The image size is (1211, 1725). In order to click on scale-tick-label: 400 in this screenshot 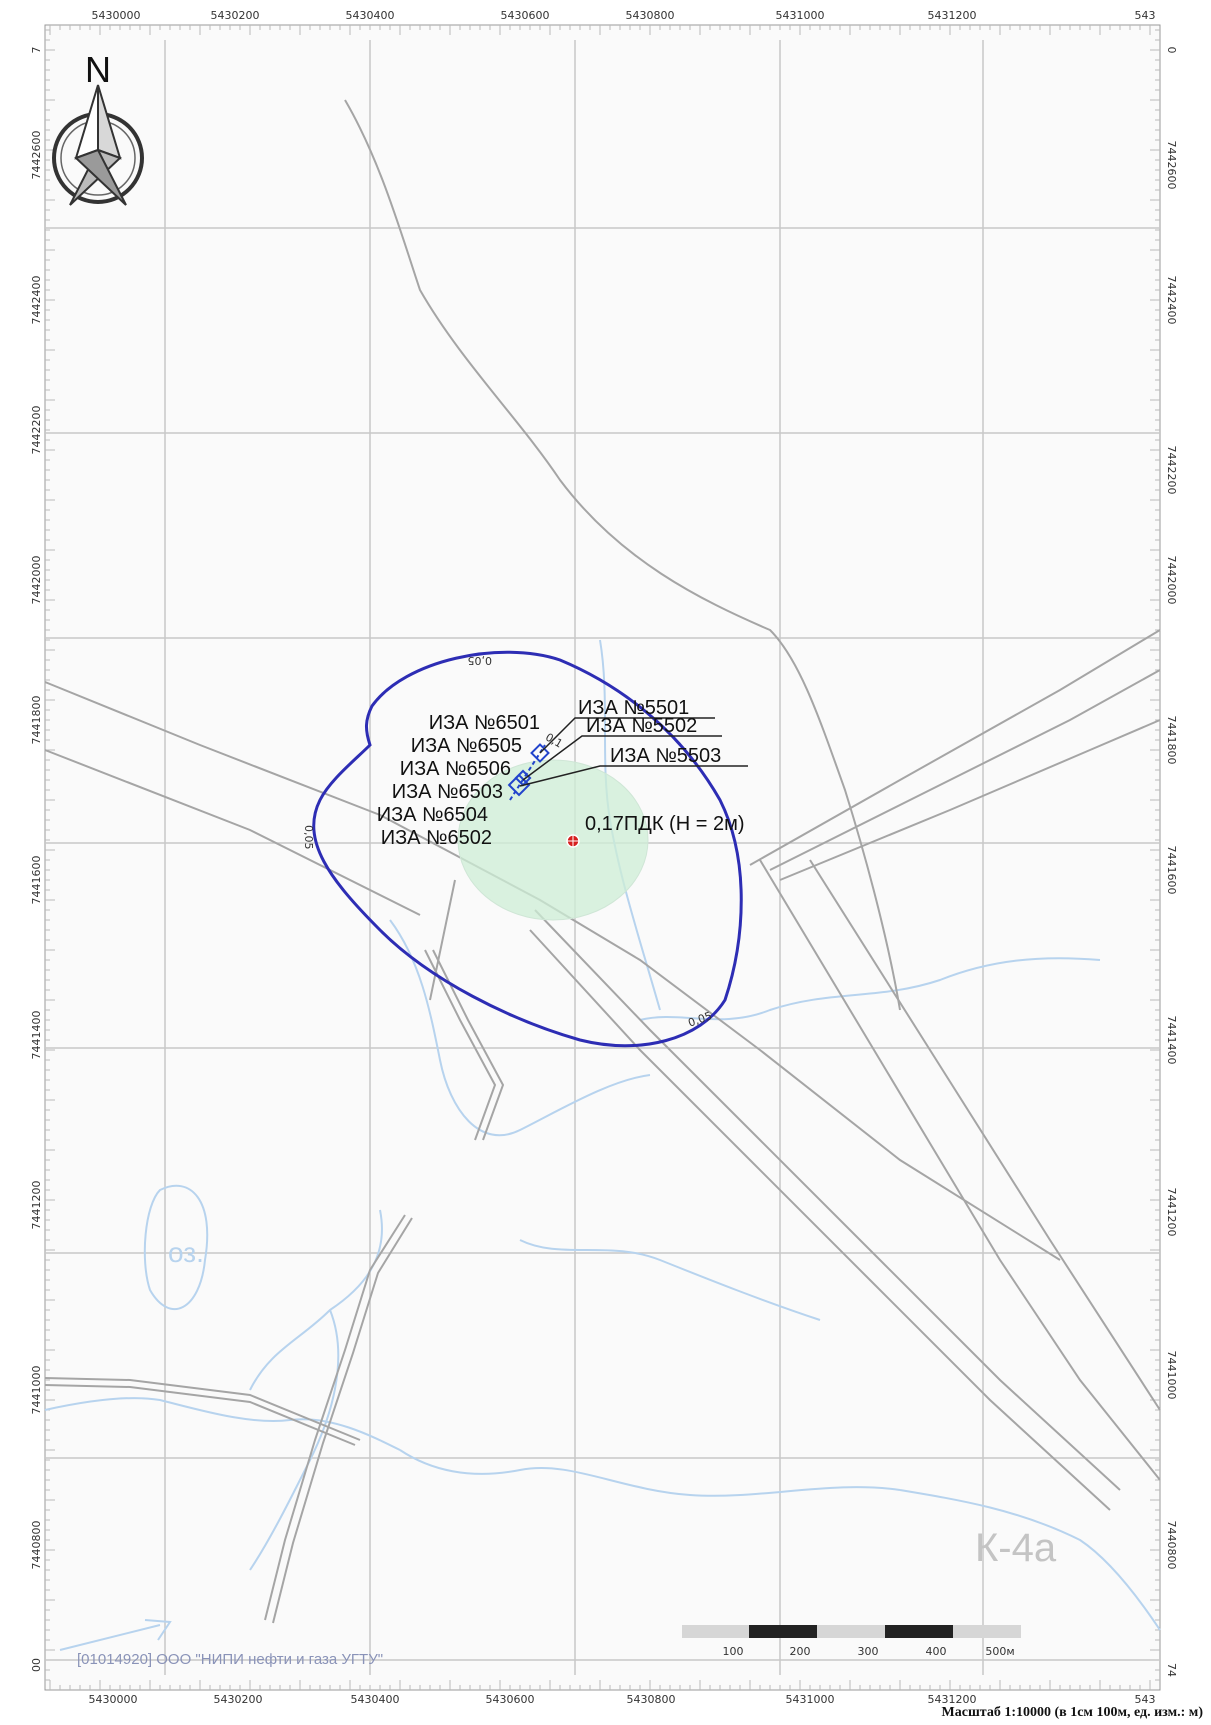, I will do `click(936, 1651)`.